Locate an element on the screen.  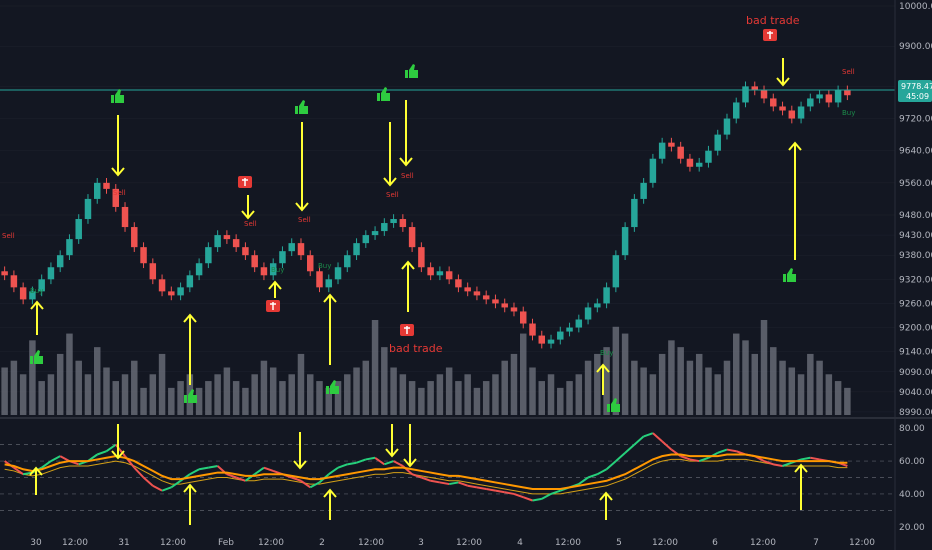
price-tick-label: 9320.00 is located at coordinates (915, 280).